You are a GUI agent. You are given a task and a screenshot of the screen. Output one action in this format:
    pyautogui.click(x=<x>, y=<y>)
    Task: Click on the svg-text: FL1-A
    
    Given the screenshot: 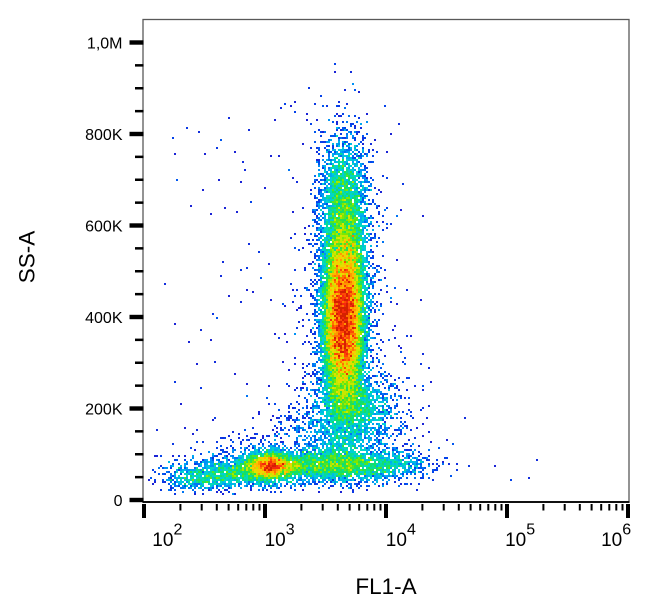 What is the action you would take?
    pyautogui.click(x=385, y=586)
    